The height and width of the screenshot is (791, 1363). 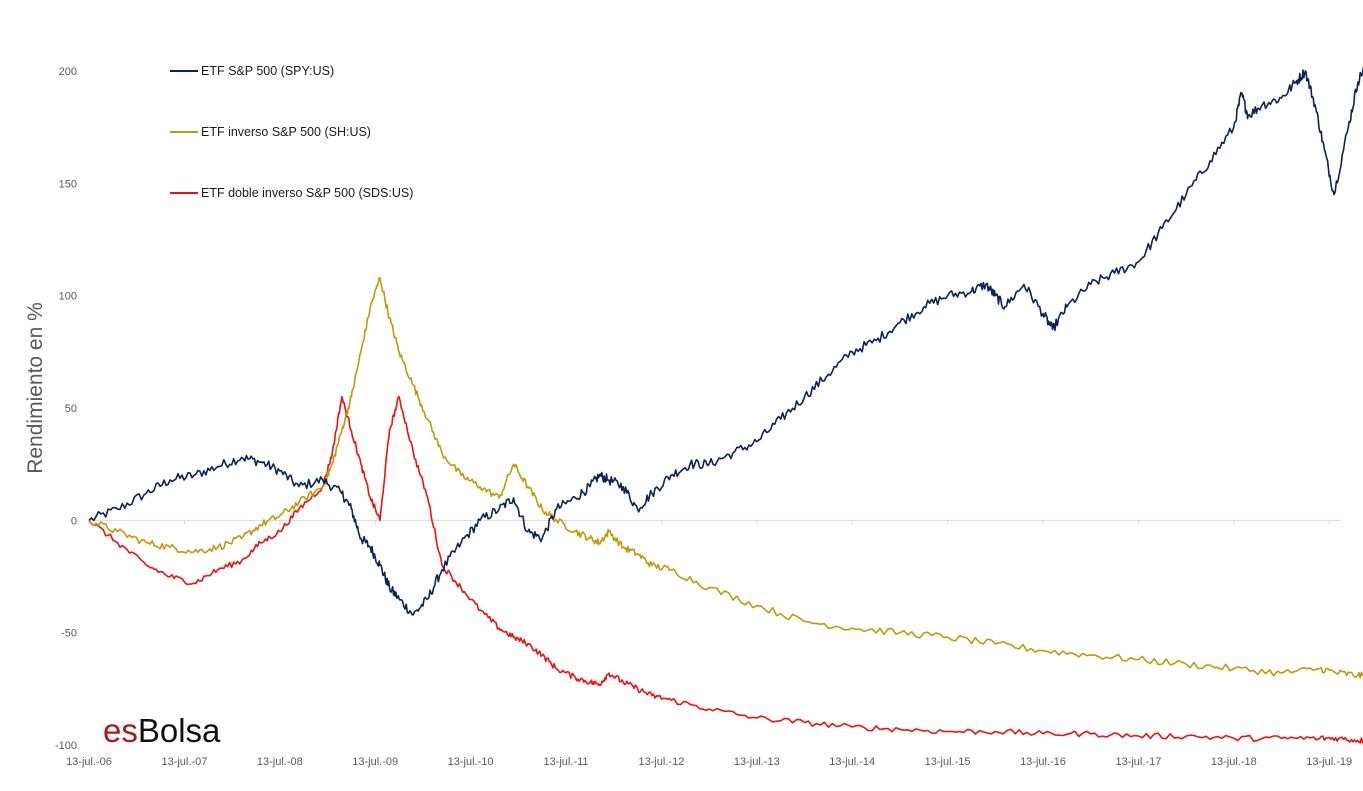 I want to click on y-ticks: 200 150 100 50 0 -50 -100, so click(x=66, y=409).